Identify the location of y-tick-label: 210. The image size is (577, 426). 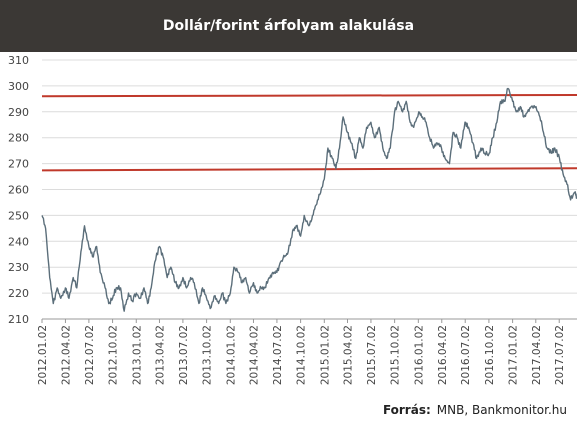
(18, 319).